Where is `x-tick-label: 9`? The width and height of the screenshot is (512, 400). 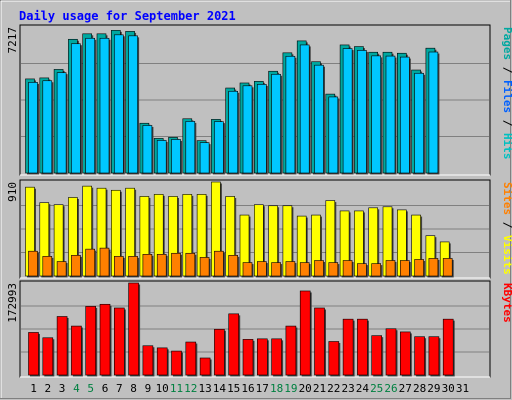
x-tick-label: 9 is located at coordinates (148, 388).